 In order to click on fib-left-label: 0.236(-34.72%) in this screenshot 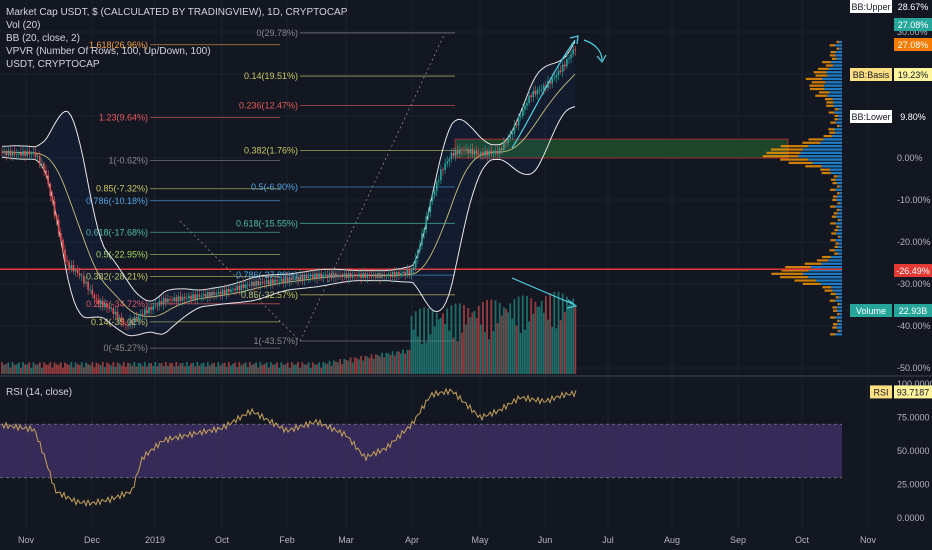, I will do `click(117, 304)`.